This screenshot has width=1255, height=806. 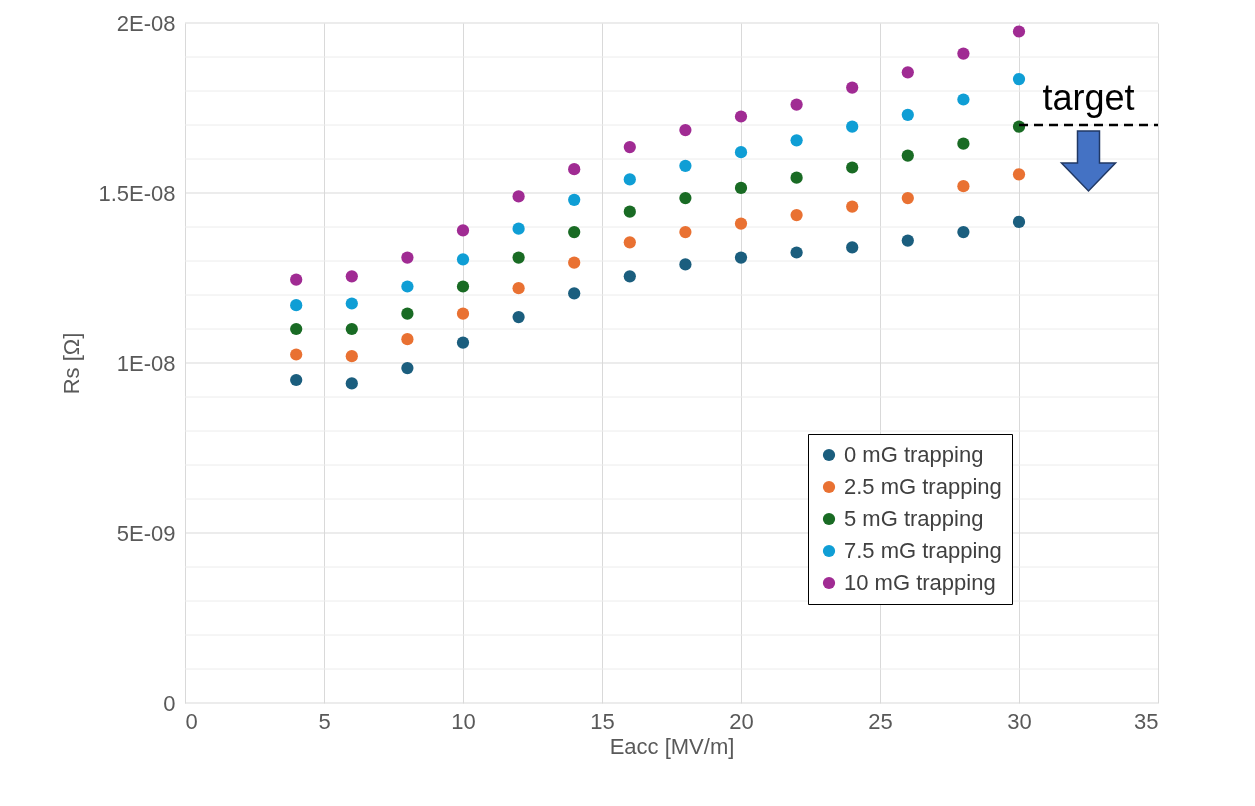 I want to click on legend-label: 10 mG trapping, so click(x=920, y=582).